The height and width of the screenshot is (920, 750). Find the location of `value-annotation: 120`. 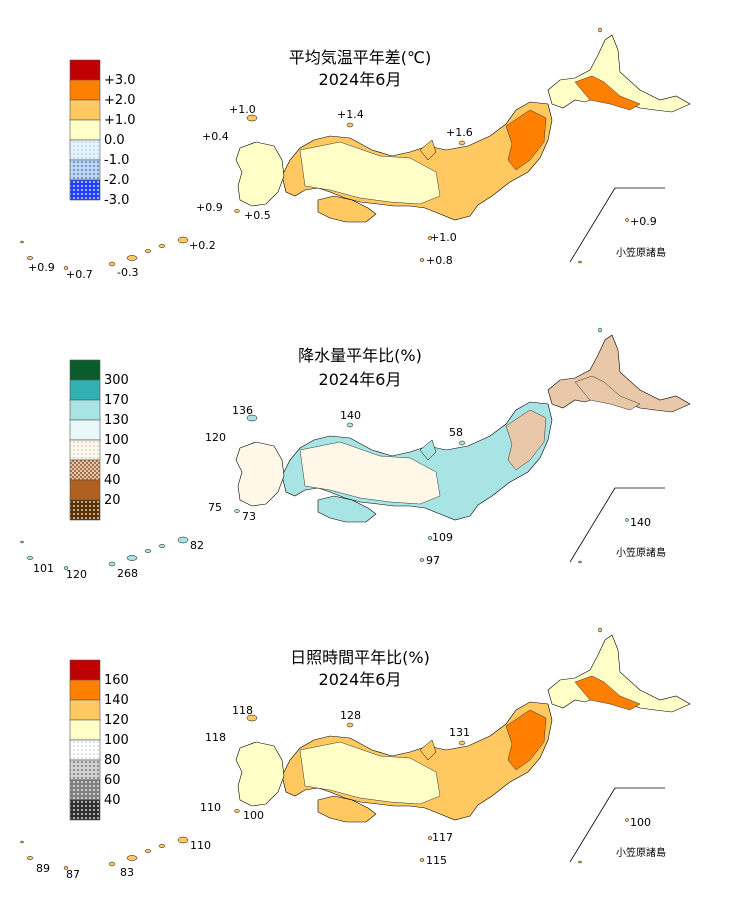

value-annotation: 120 is located at coordinates (215, 437).